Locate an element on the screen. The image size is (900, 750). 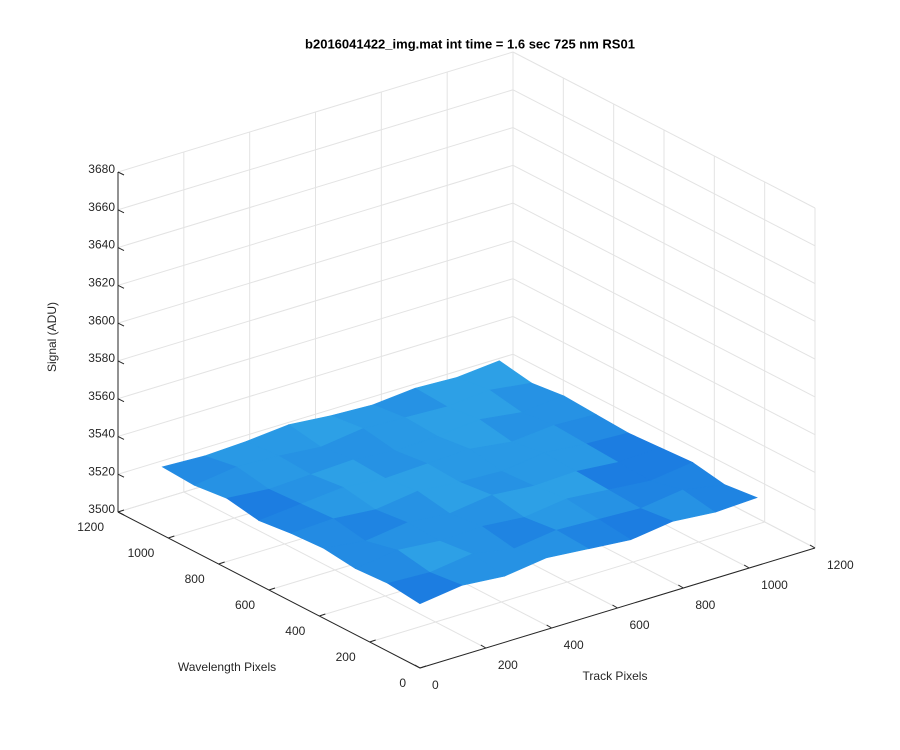
y-tick-label: 400 is located at coordinates (295, 631).